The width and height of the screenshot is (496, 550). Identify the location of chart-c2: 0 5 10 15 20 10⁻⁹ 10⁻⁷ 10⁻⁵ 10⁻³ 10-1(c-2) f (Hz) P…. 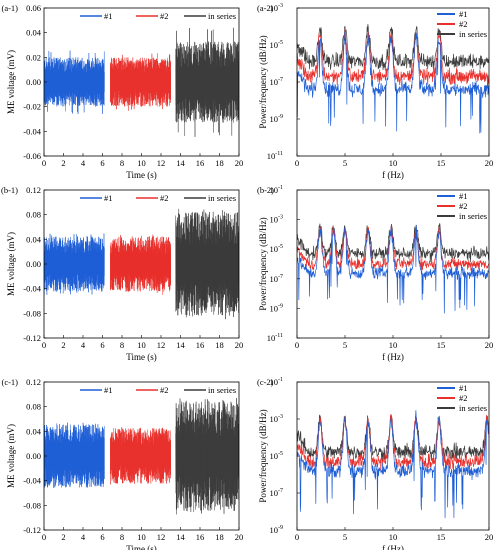
(375, 463).